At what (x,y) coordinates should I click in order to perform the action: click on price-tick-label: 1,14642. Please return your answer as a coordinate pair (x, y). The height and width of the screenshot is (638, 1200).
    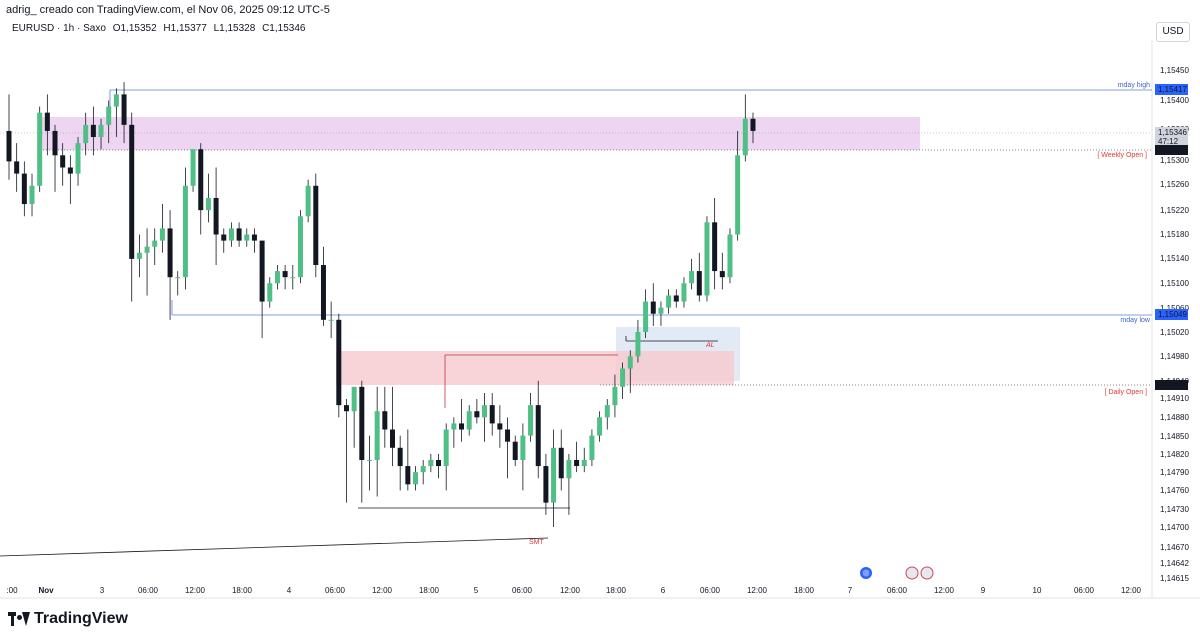
    Looking at the image, I should click on (1174, 563).